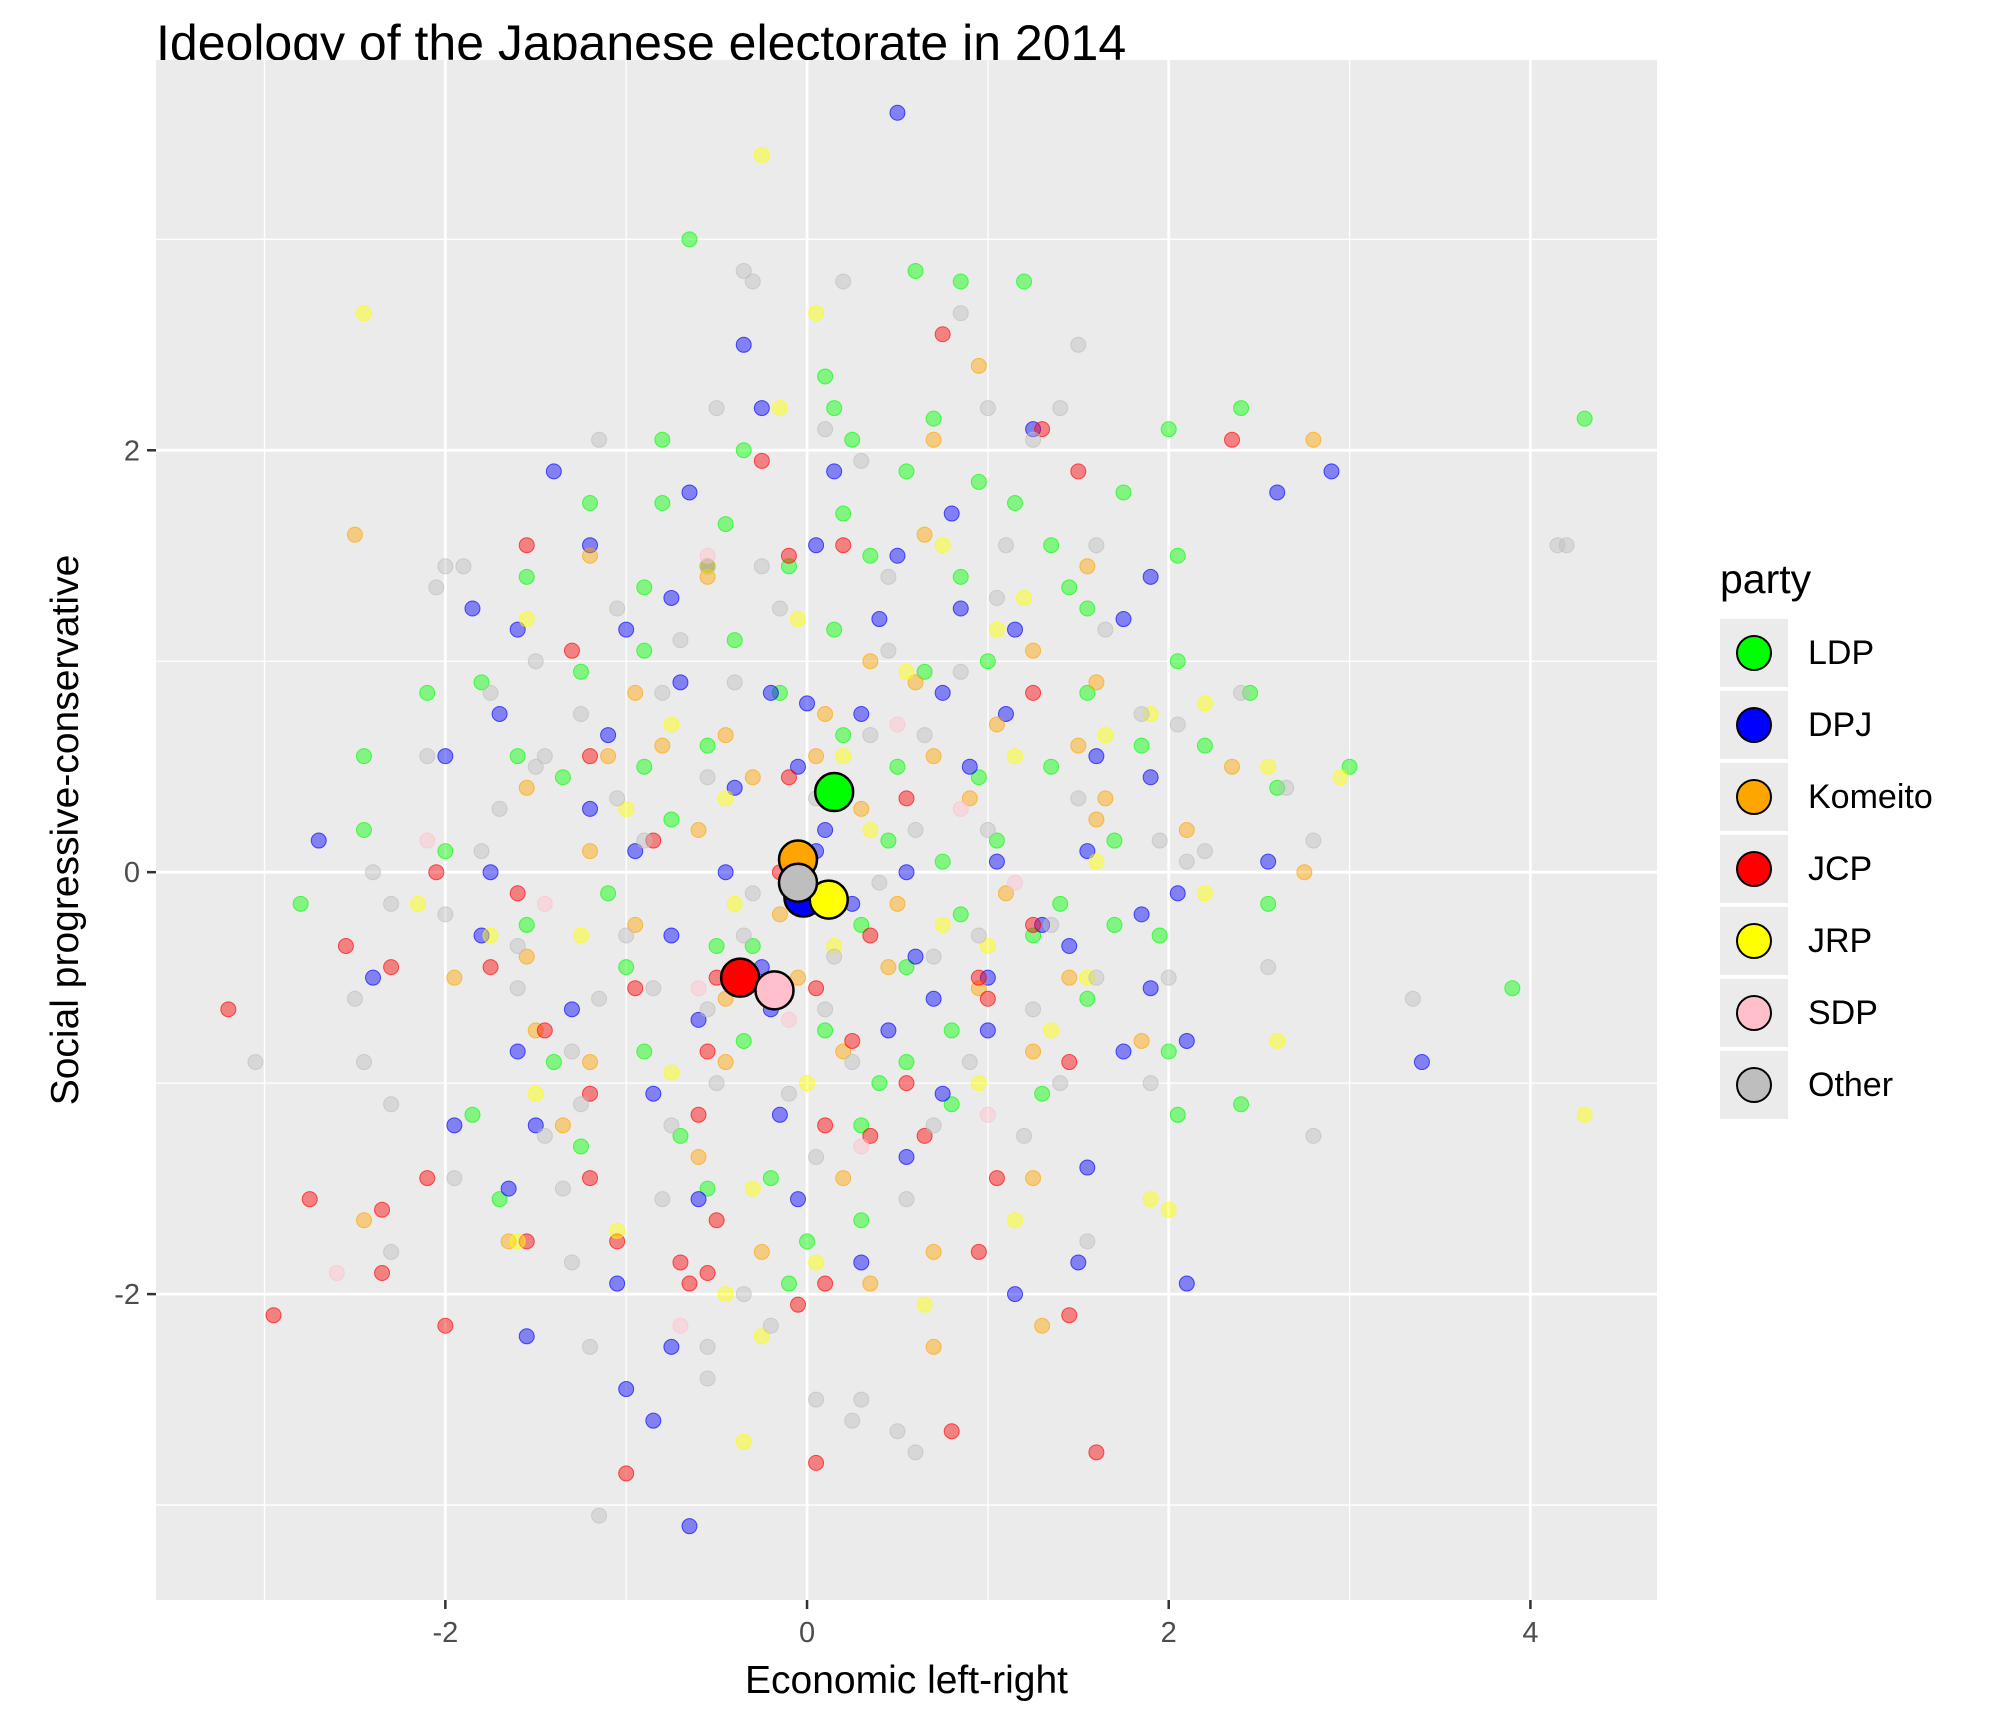 The height and width of the screenshot is (1712, 2006). What do you see at coordinates (740, 977) in the screenshot?
I see `mean-point-jcp` at bounding box center [740, 977].